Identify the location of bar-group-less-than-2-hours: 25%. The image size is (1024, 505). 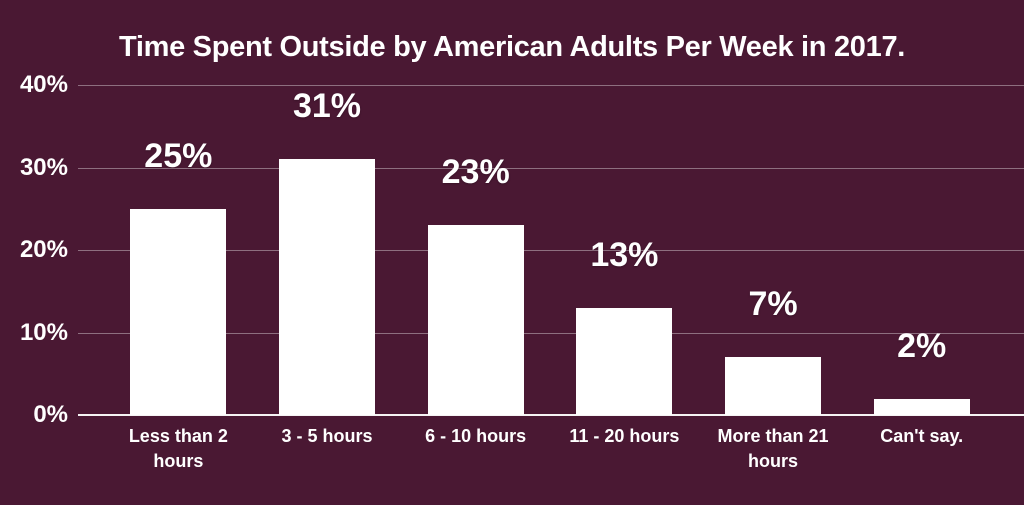
(178, 250).